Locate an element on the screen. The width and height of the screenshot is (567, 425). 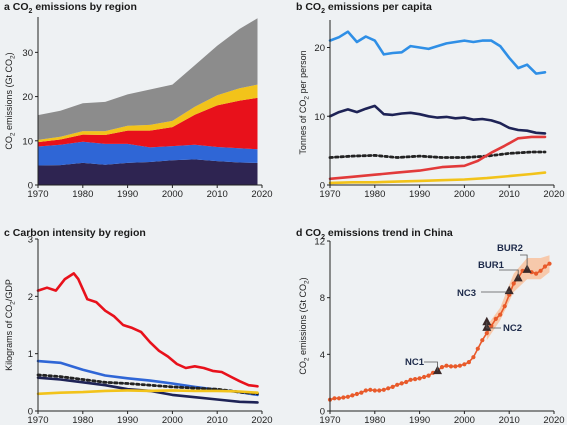
annotation-label: BUR1 is located at coordinates (491, 265).